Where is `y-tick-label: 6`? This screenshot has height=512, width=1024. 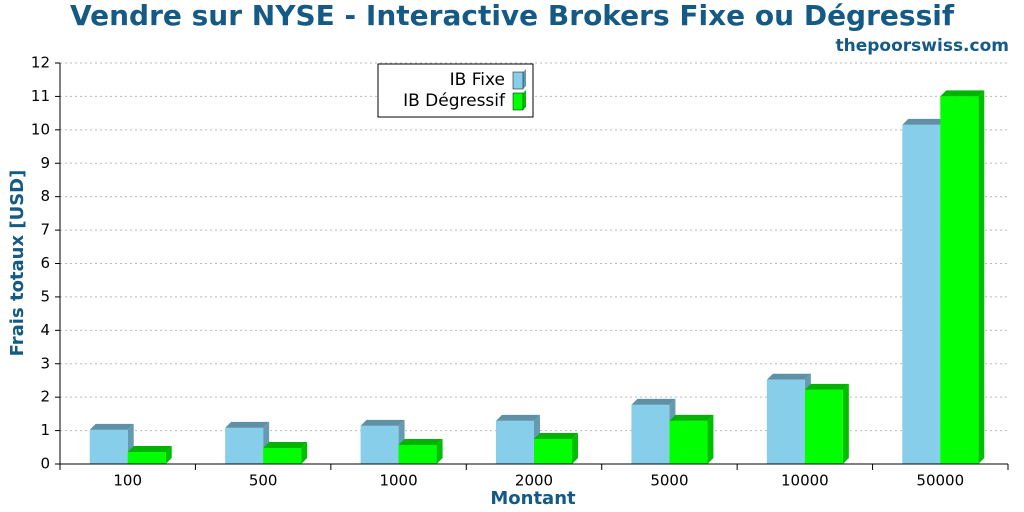 y-tick-label: 6 is located at coordinates (45, 263).